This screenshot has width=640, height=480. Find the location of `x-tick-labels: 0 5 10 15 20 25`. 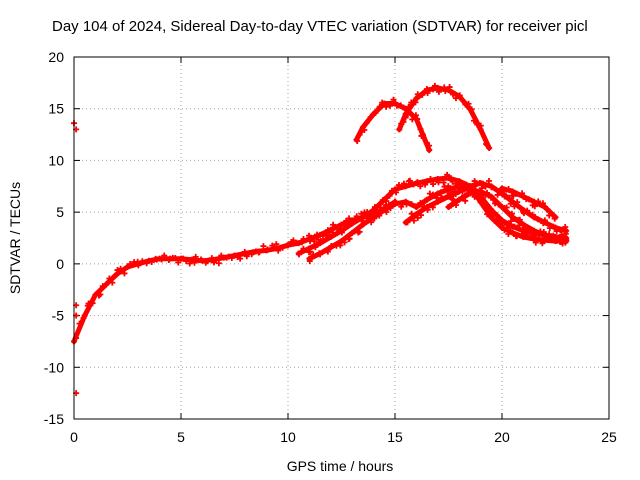

x-tick-labels: 0 5 10 15 20 25 is located at coordinates (343, 437).